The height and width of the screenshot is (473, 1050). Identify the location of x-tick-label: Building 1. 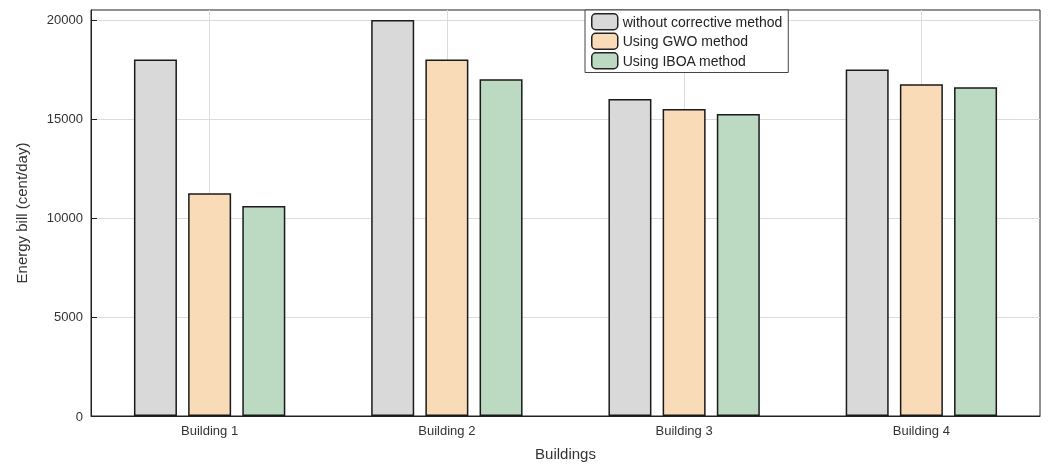
(210, 430).